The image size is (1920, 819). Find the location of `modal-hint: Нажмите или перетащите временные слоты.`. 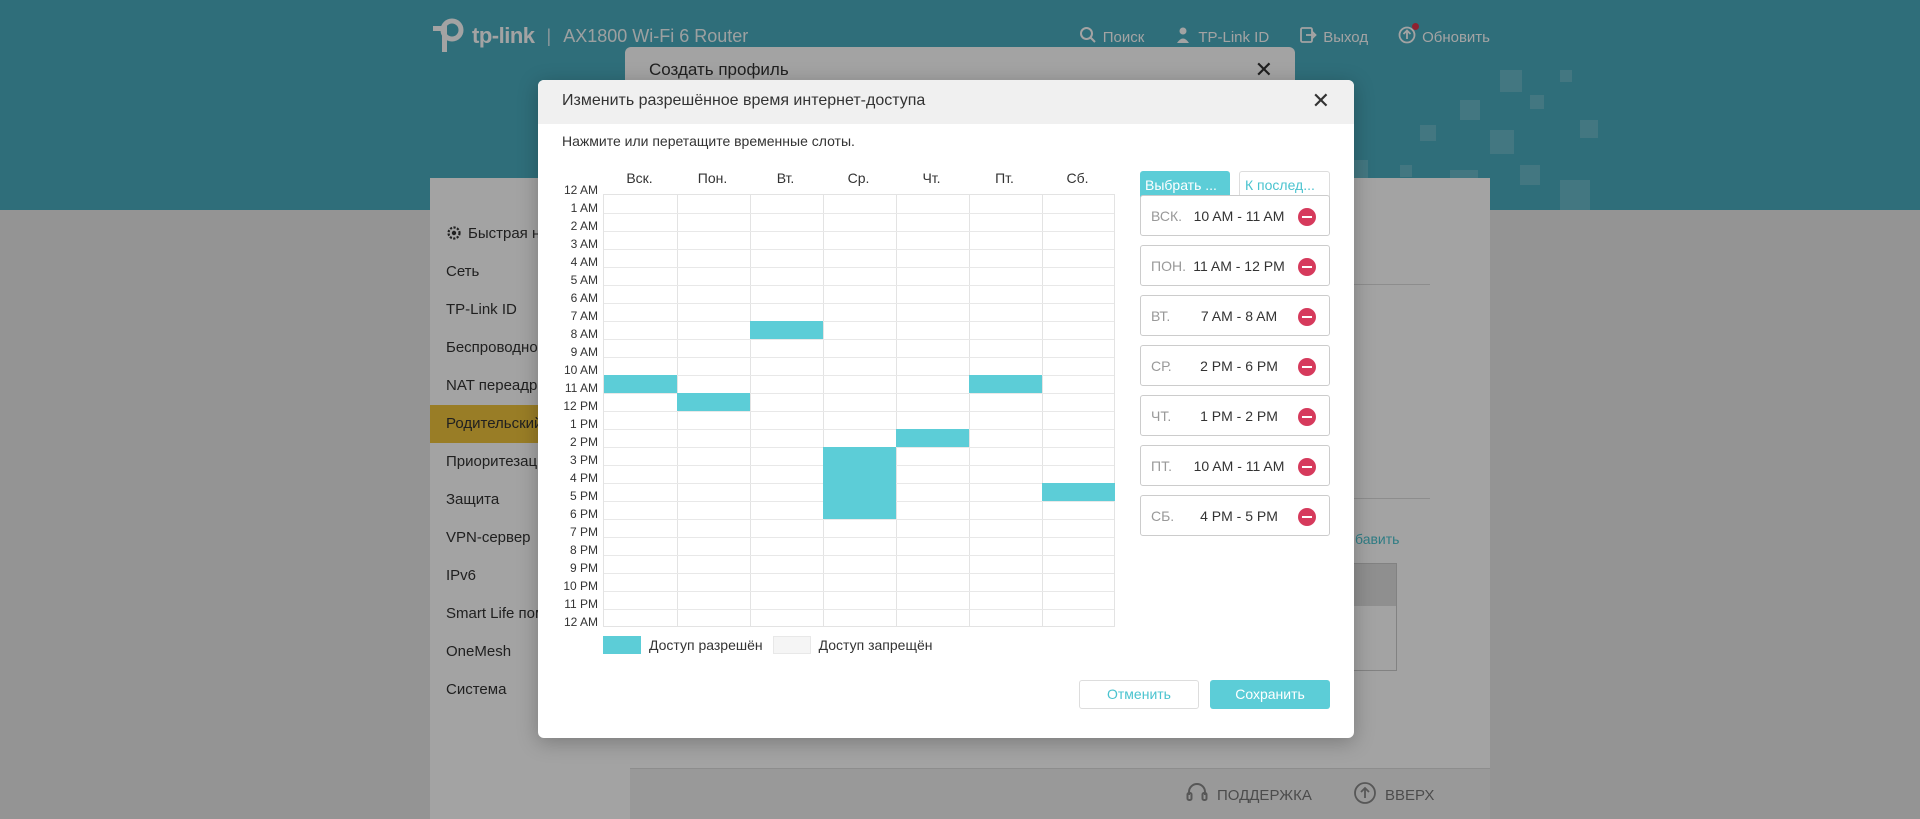

modal-hint: Нажмите или перетащите временные слоты. is located at coordinates (708, 141).